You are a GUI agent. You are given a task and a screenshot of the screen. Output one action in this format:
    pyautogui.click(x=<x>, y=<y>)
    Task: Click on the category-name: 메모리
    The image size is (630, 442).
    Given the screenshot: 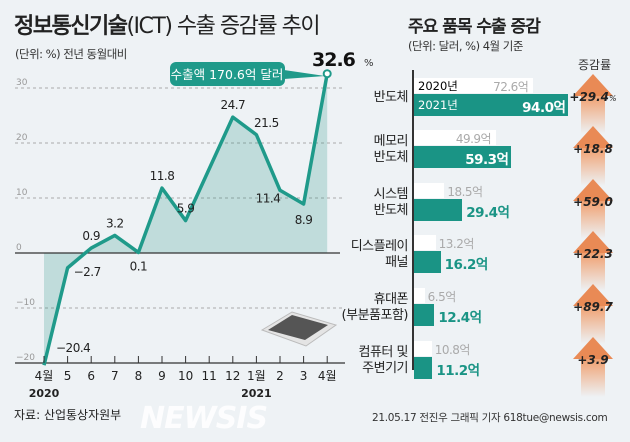 What is the action you would take?
    pyautogui.click(x=391, y=141)
    